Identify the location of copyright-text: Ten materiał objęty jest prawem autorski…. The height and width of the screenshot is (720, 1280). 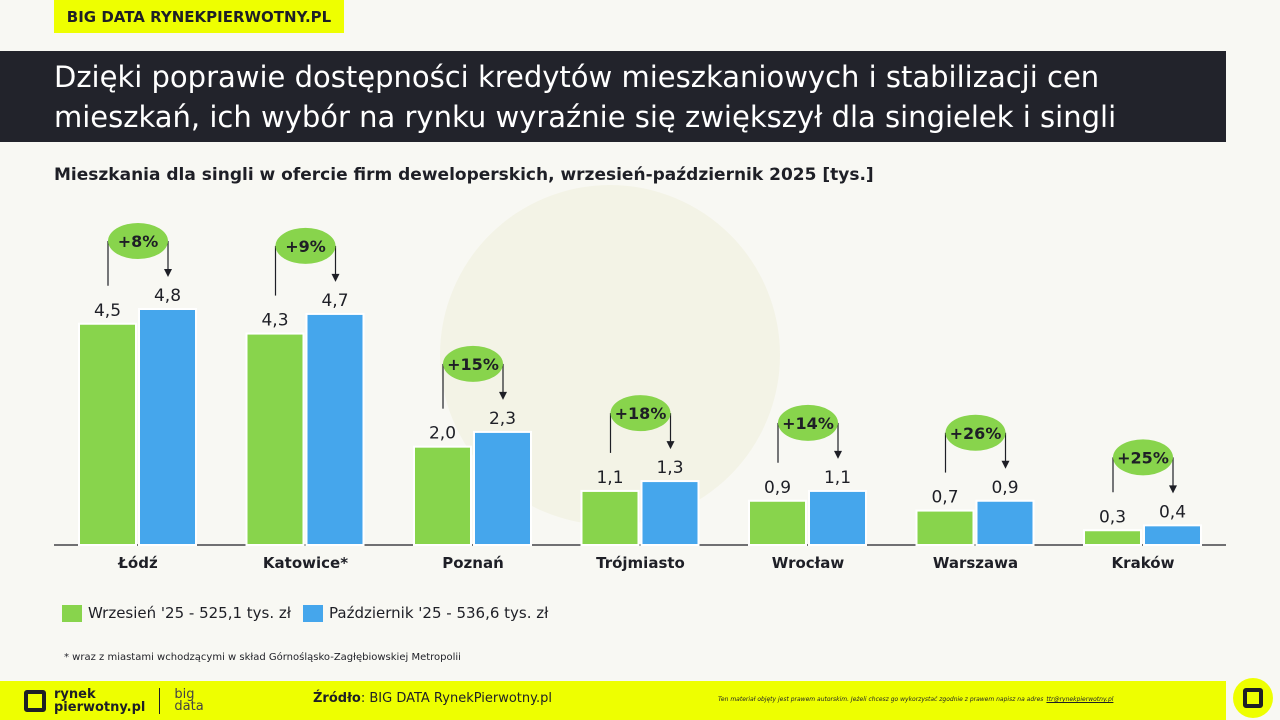
(881, 699).